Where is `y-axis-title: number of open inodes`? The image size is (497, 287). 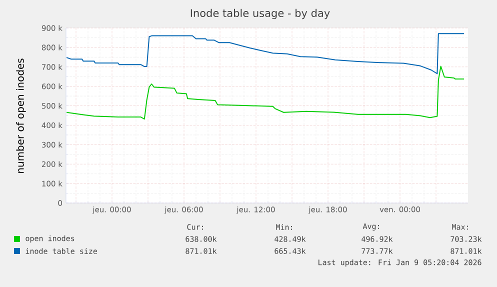
y-axis-title: number of open inodes is located at coordinates (21, 115).